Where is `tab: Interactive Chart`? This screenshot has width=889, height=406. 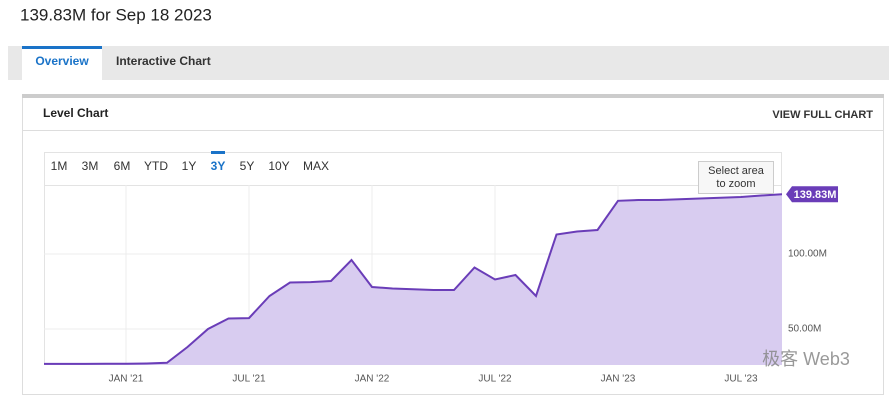
tab: Interactive Chart is located at coordinates (163, 61).